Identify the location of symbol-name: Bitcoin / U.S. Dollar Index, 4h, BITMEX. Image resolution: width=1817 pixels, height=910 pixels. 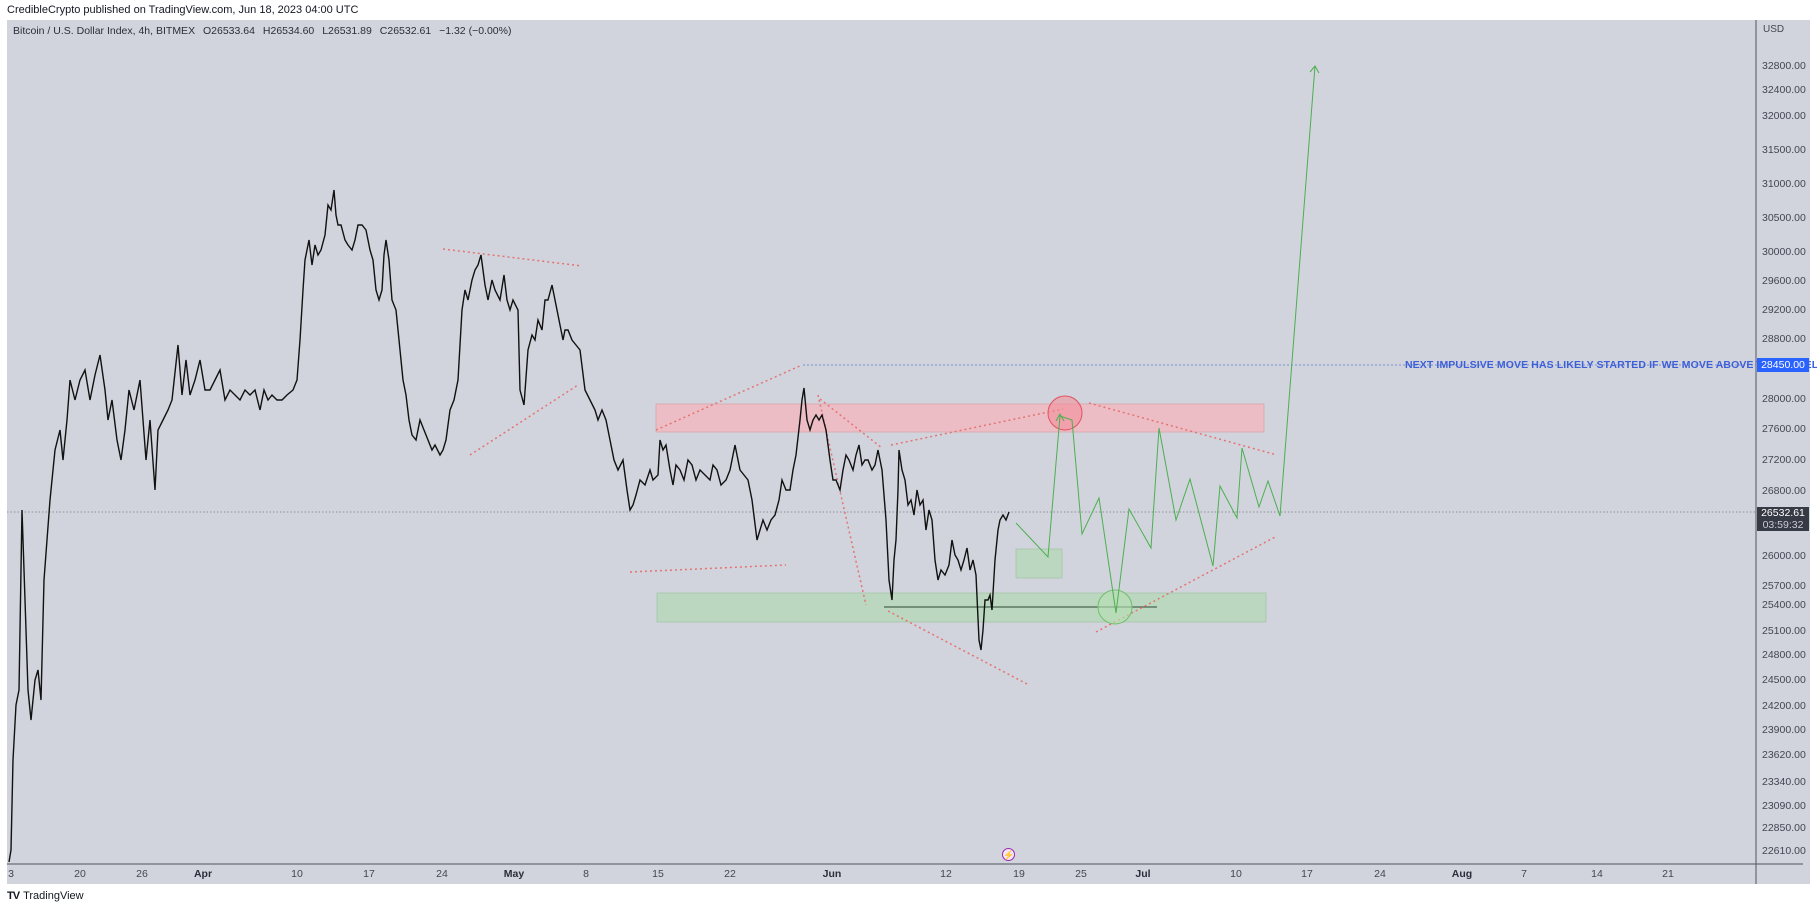
(104, 31).